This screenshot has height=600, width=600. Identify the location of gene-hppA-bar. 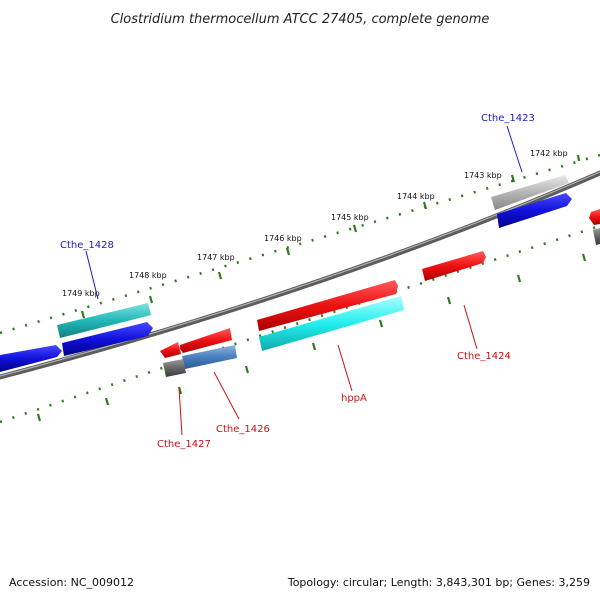
(331, 323).